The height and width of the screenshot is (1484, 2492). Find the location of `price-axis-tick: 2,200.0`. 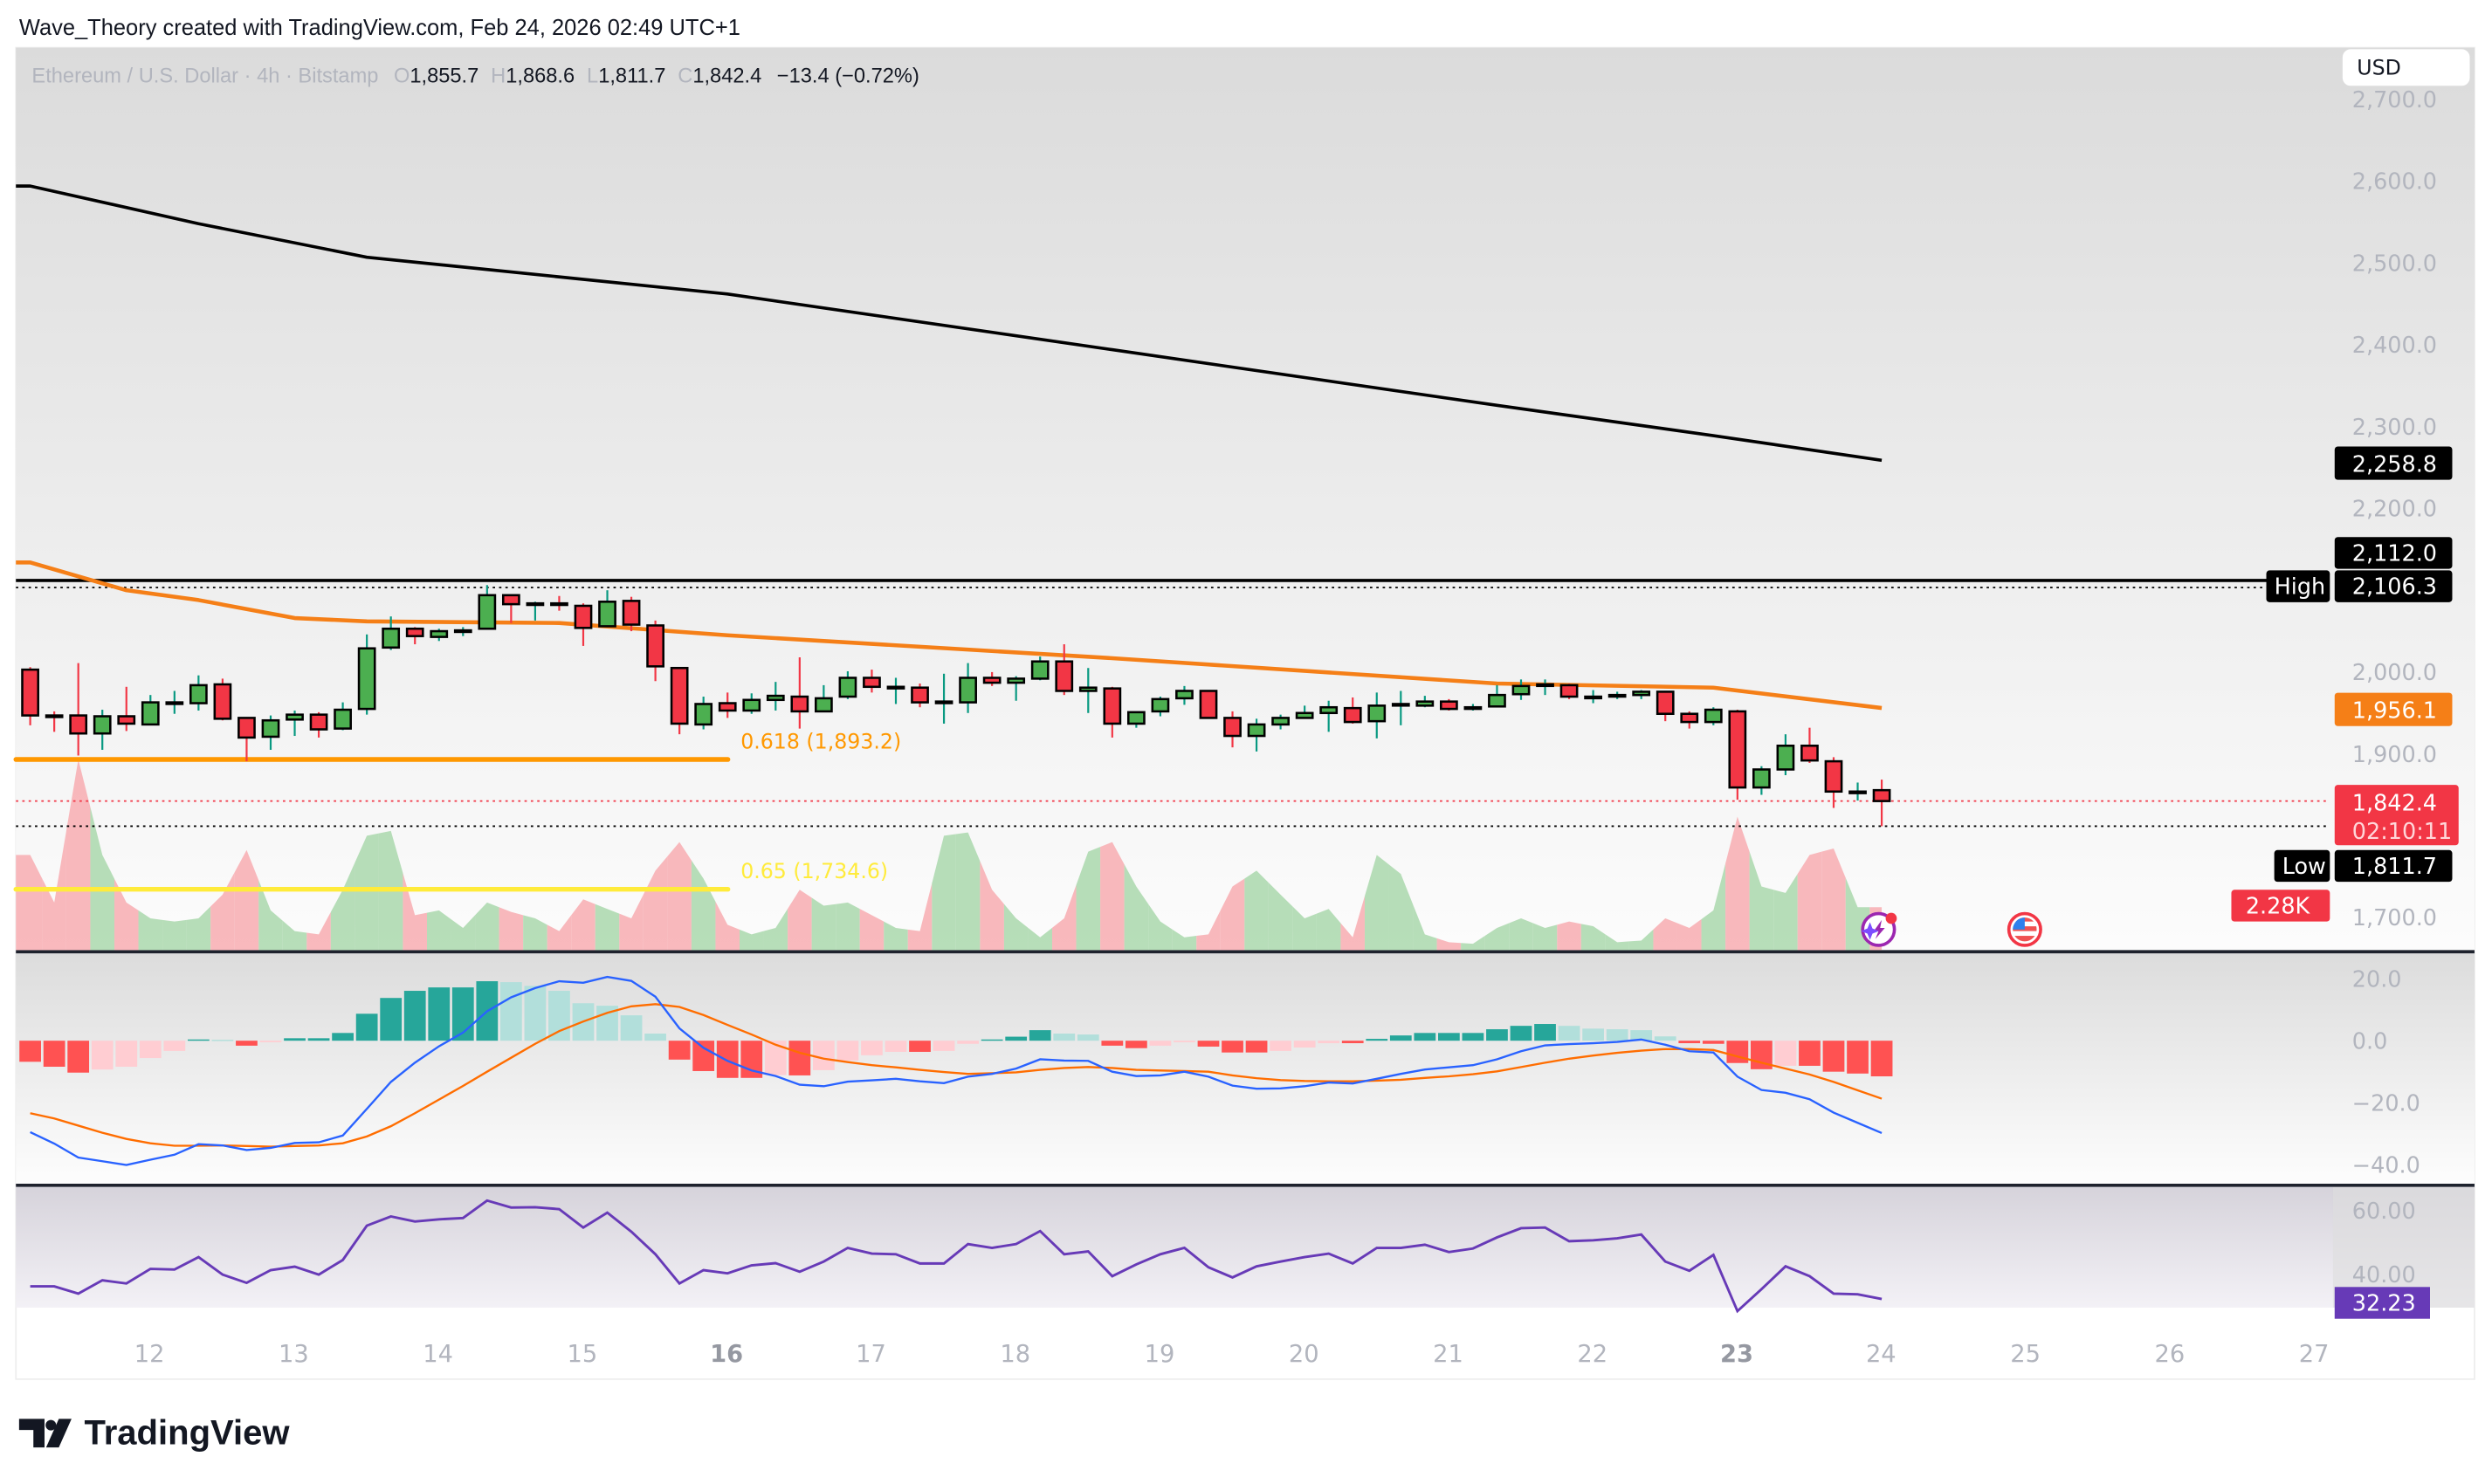

price-axis-tick: 2,200.0 is located at coordinates (2395, 510).